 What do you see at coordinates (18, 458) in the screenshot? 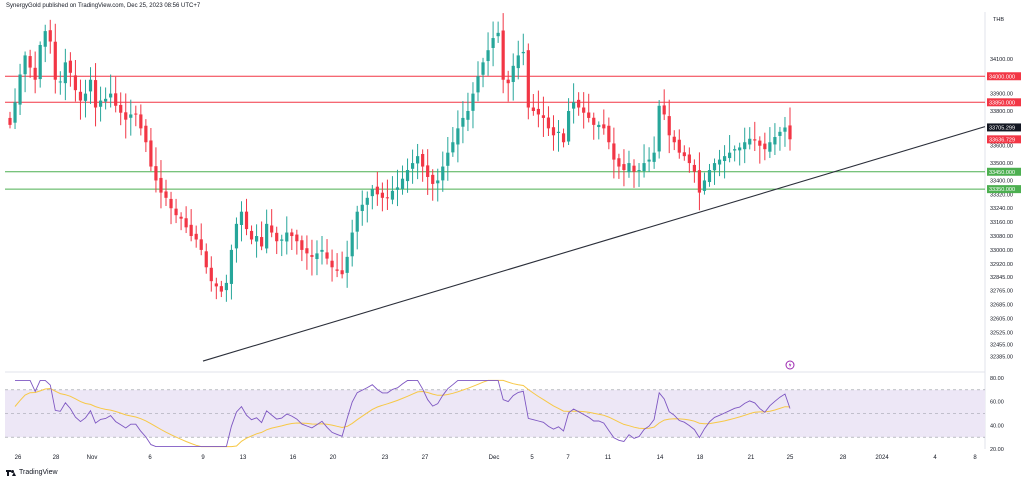
I see `x-tick-label: 26` at bounding box center [18, 458].